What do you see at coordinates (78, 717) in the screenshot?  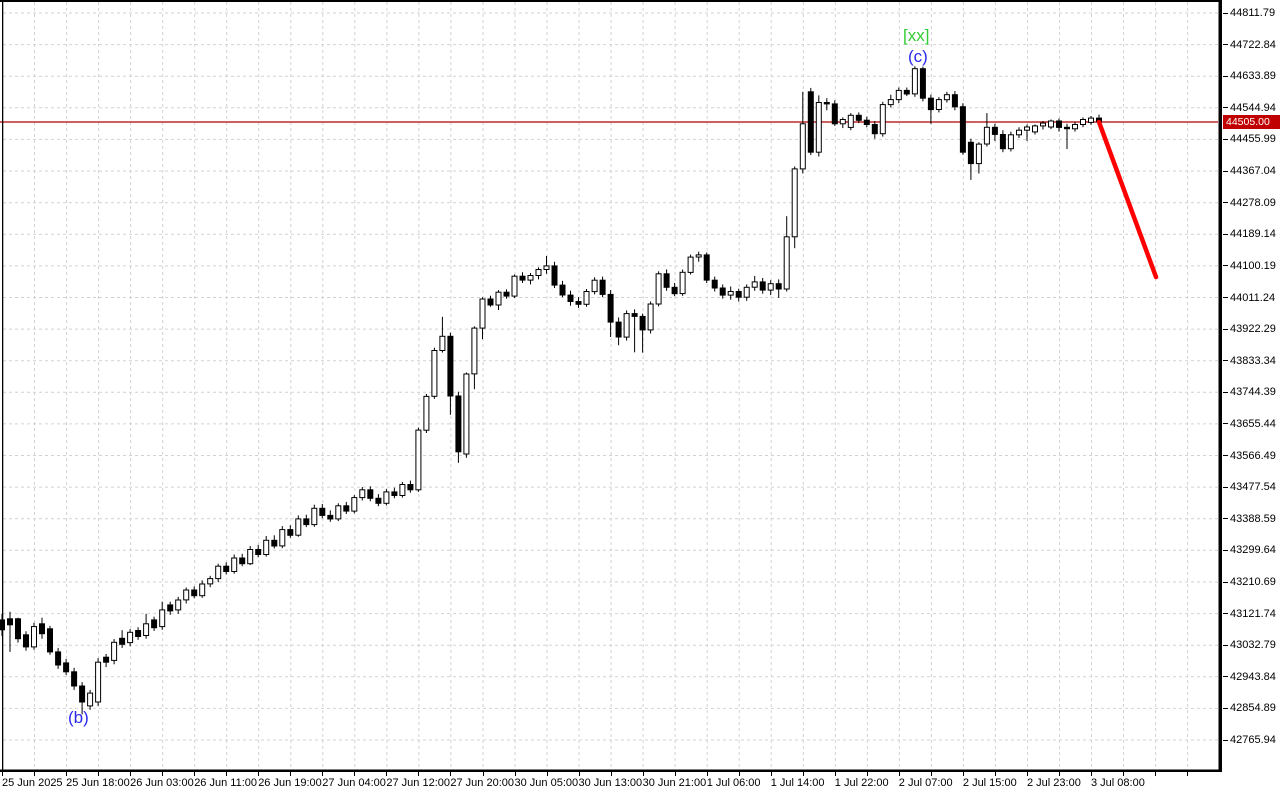 I see `annotation-b: (b)` at bounding box center [78, 717].